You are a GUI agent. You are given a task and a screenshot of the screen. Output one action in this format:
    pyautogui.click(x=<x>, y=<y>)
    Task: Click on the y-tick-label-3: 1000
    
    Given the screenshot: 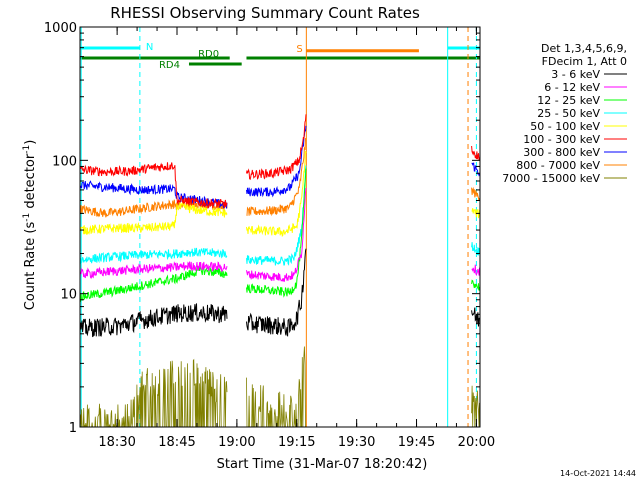 What is the action you would take?
    pyautogui.click(x=60, y=28)
    